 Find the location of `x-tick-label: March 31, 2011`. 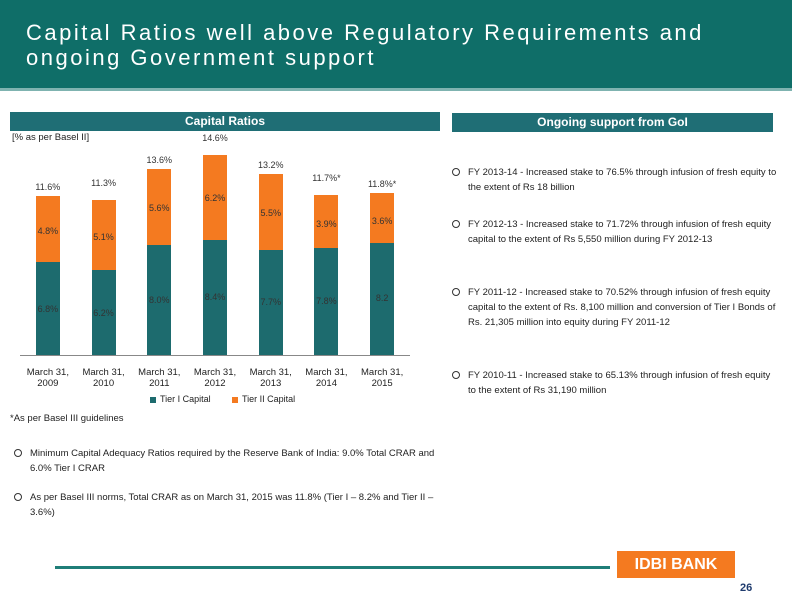

x-tick-label: March 31, 2011 is located at coordinates (159, 378).